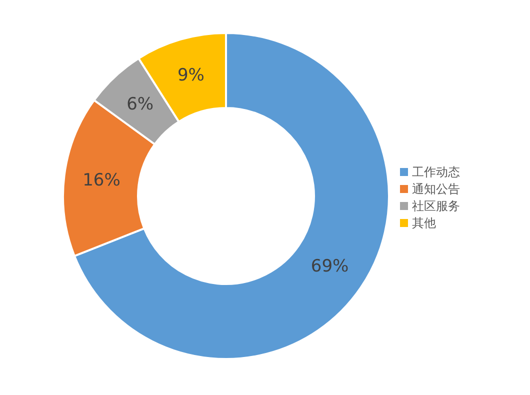 The width and height of the screenshot is (530, 395). Describe the element at coordinates (101, 180) in the screenshot. I see `data-label: 16%` at that location.